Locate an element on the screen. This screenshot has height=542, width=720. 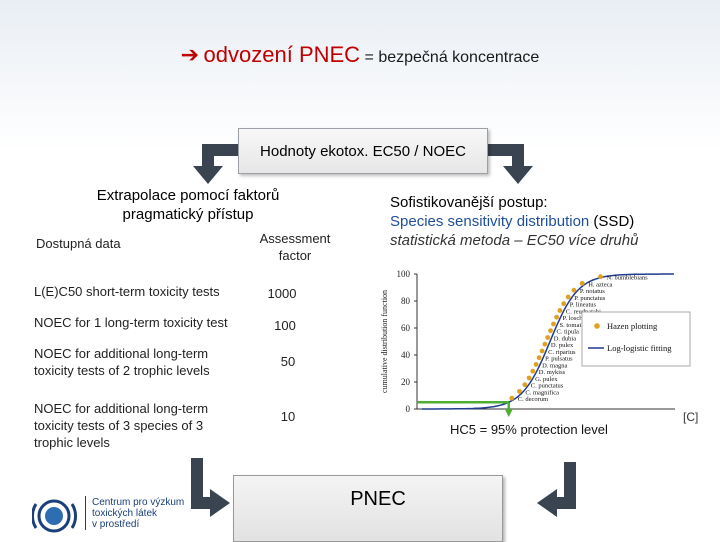
arrow-left-bottom-icon is located at coordinates (201, 483).